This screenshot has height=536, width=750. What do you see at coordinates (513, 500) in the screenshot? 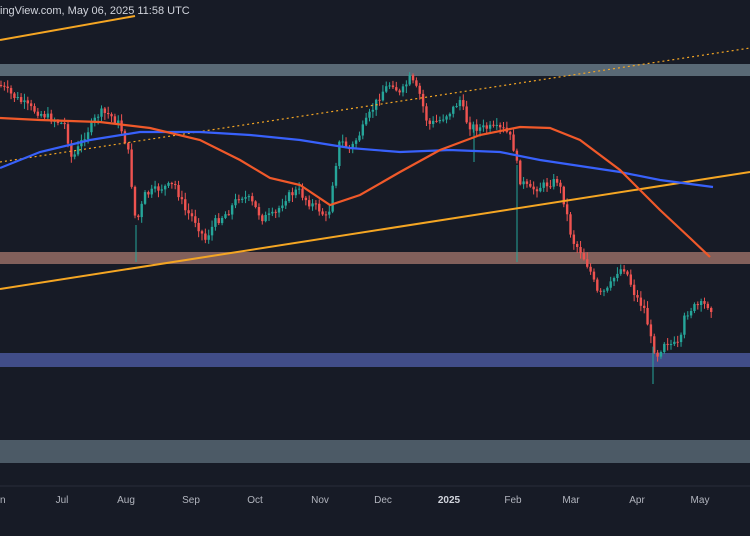
I see `x-tick-label: Feb` at bounding box center [513, 500].